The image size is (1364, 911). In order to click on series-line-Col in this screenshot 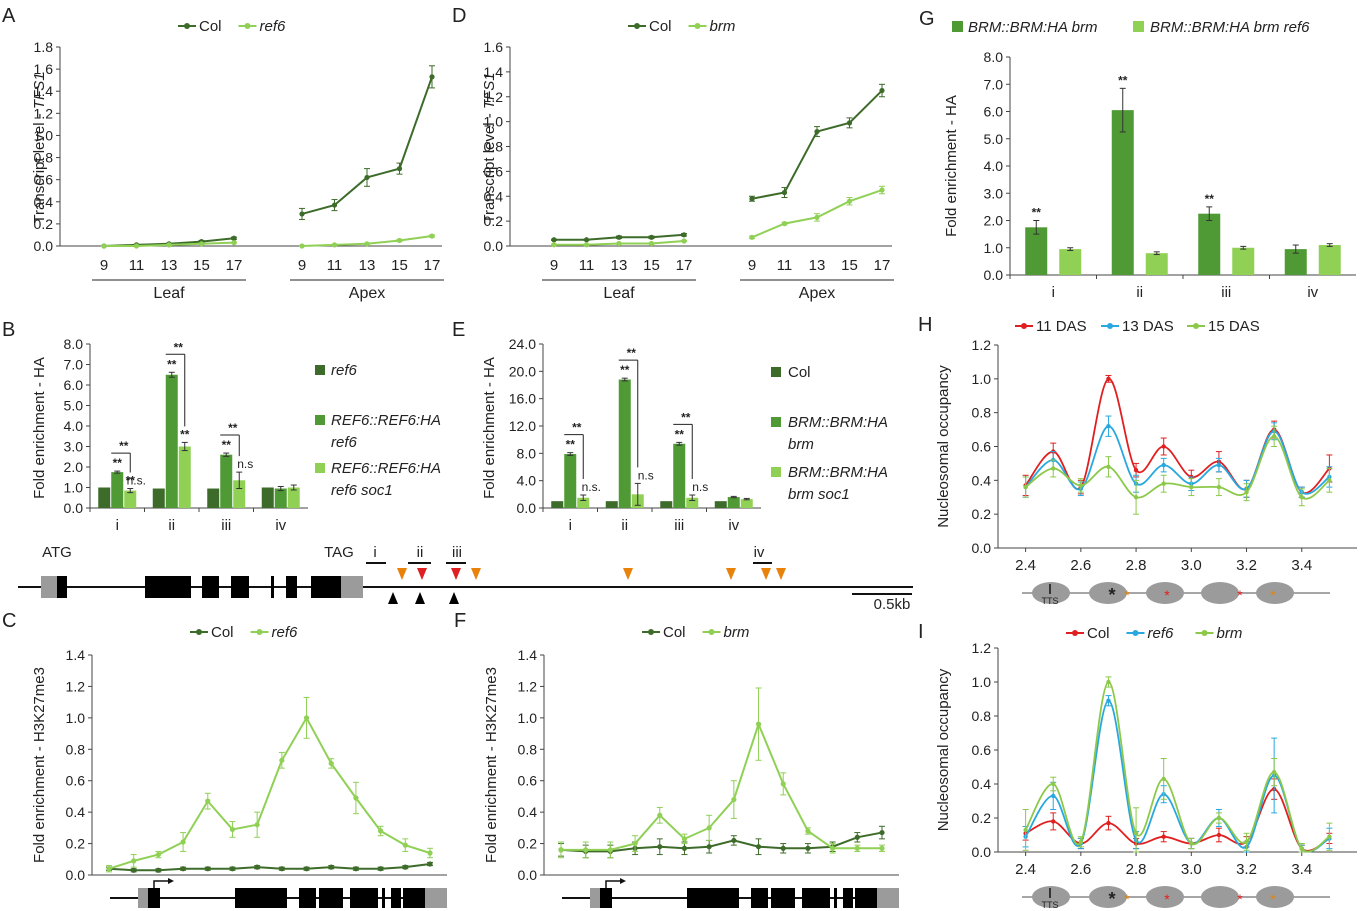, I will do `click(367, 145)`.